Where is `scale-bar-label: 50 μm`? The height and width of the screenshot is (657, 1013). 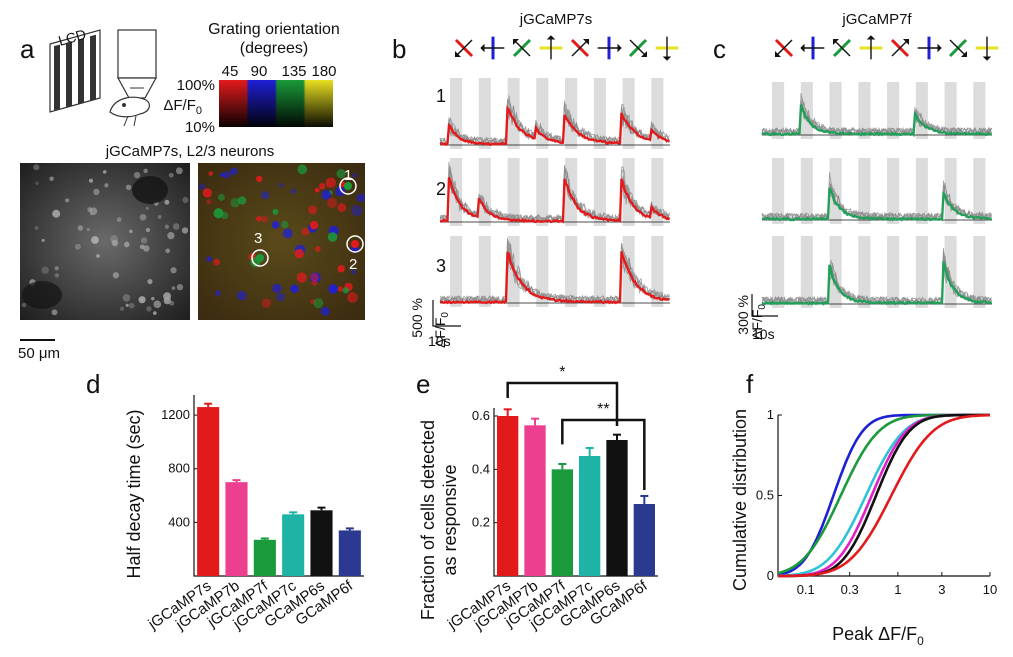
scale-bar-label: 50 μm is located at coordinates (39, 353).